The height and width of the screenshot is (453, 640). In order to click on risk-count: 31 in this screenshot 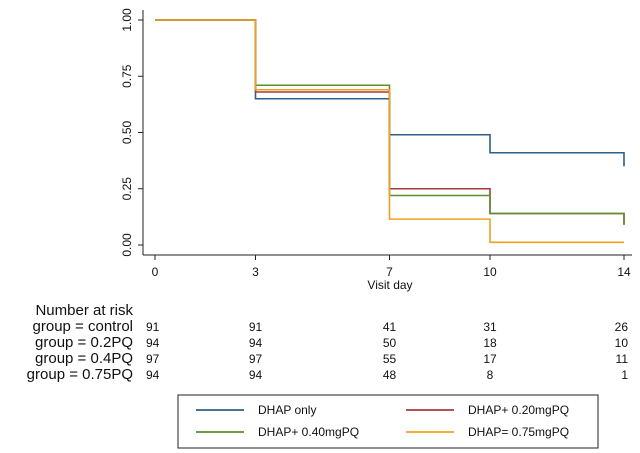, I will do `click(490, 327)`.